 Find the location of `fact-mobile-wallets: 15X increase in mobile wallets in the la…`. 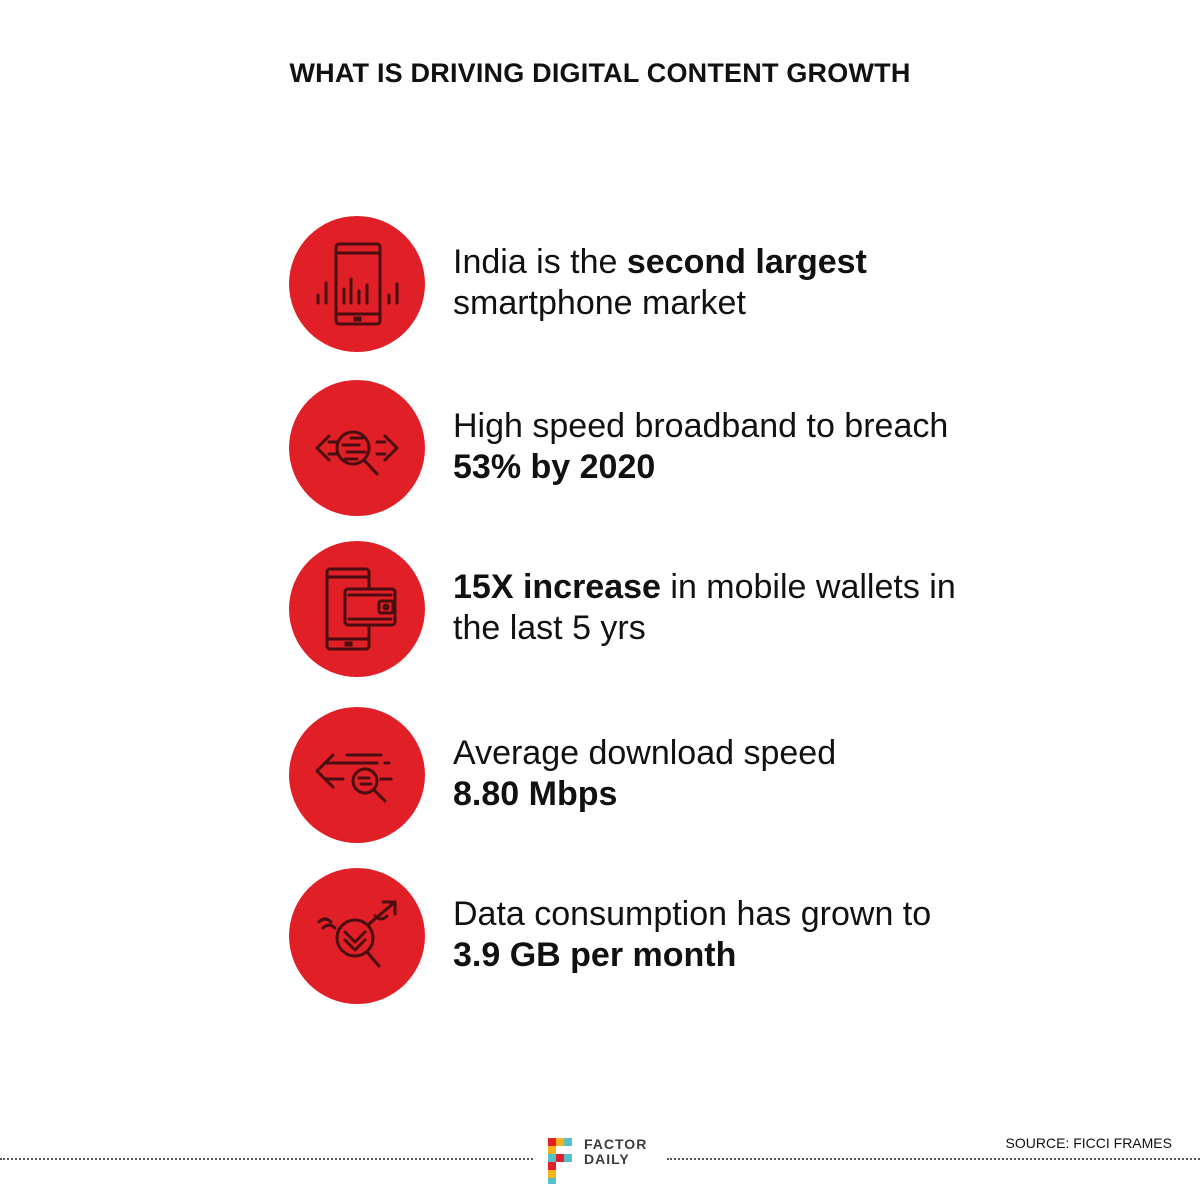

fact-mobile-wallets: 15X increase in mobile wallets in the la… is located at coordinates (639, 609).